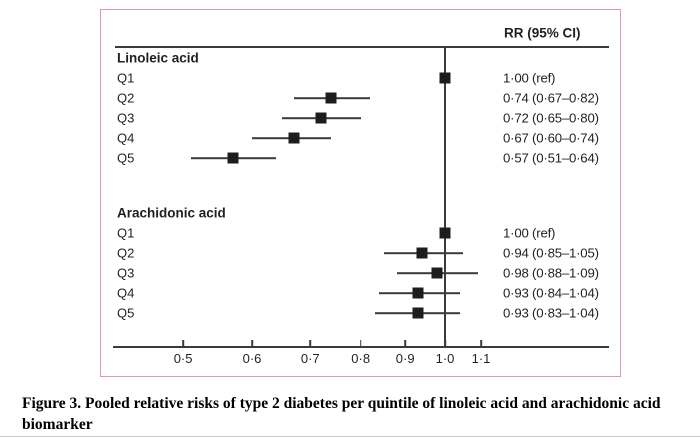  What do you see at coordinates (481, 358) in the screenshot?
I see `x-axis-tick-label: 1·1` at bounding box center [481, 358].